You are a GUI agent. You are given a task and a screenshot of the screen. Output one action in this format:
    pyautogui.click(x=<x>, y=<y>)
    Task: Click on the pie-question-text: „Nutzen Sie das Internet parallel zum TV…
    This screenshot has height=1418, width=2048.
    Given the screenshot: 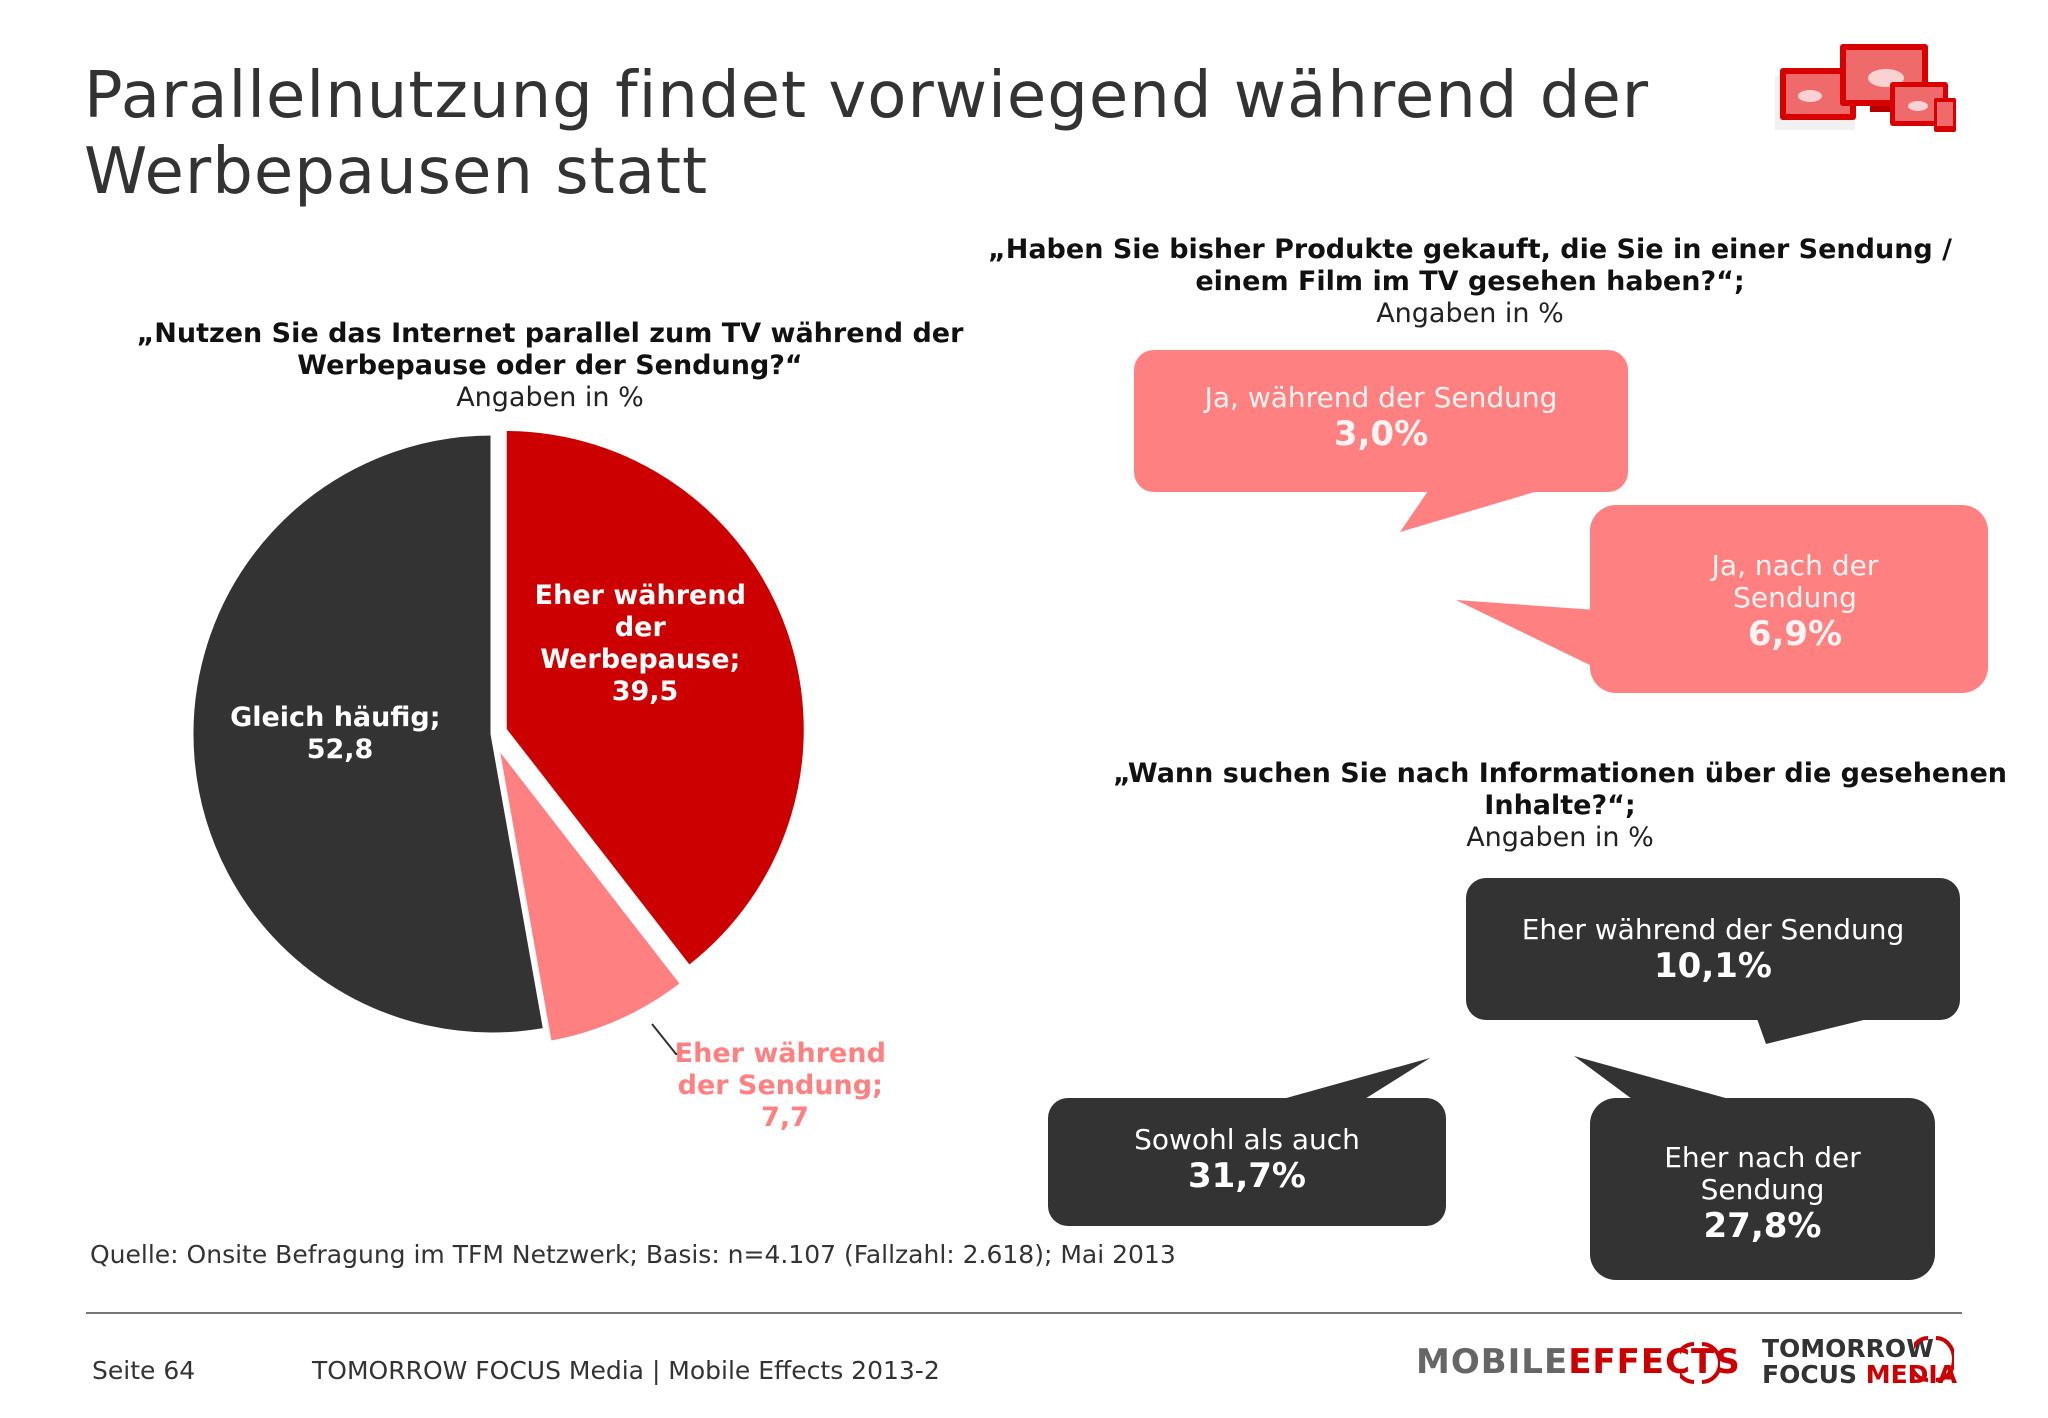 What is the action you would take?
    pyautogui.click(x=550, y=349)
    